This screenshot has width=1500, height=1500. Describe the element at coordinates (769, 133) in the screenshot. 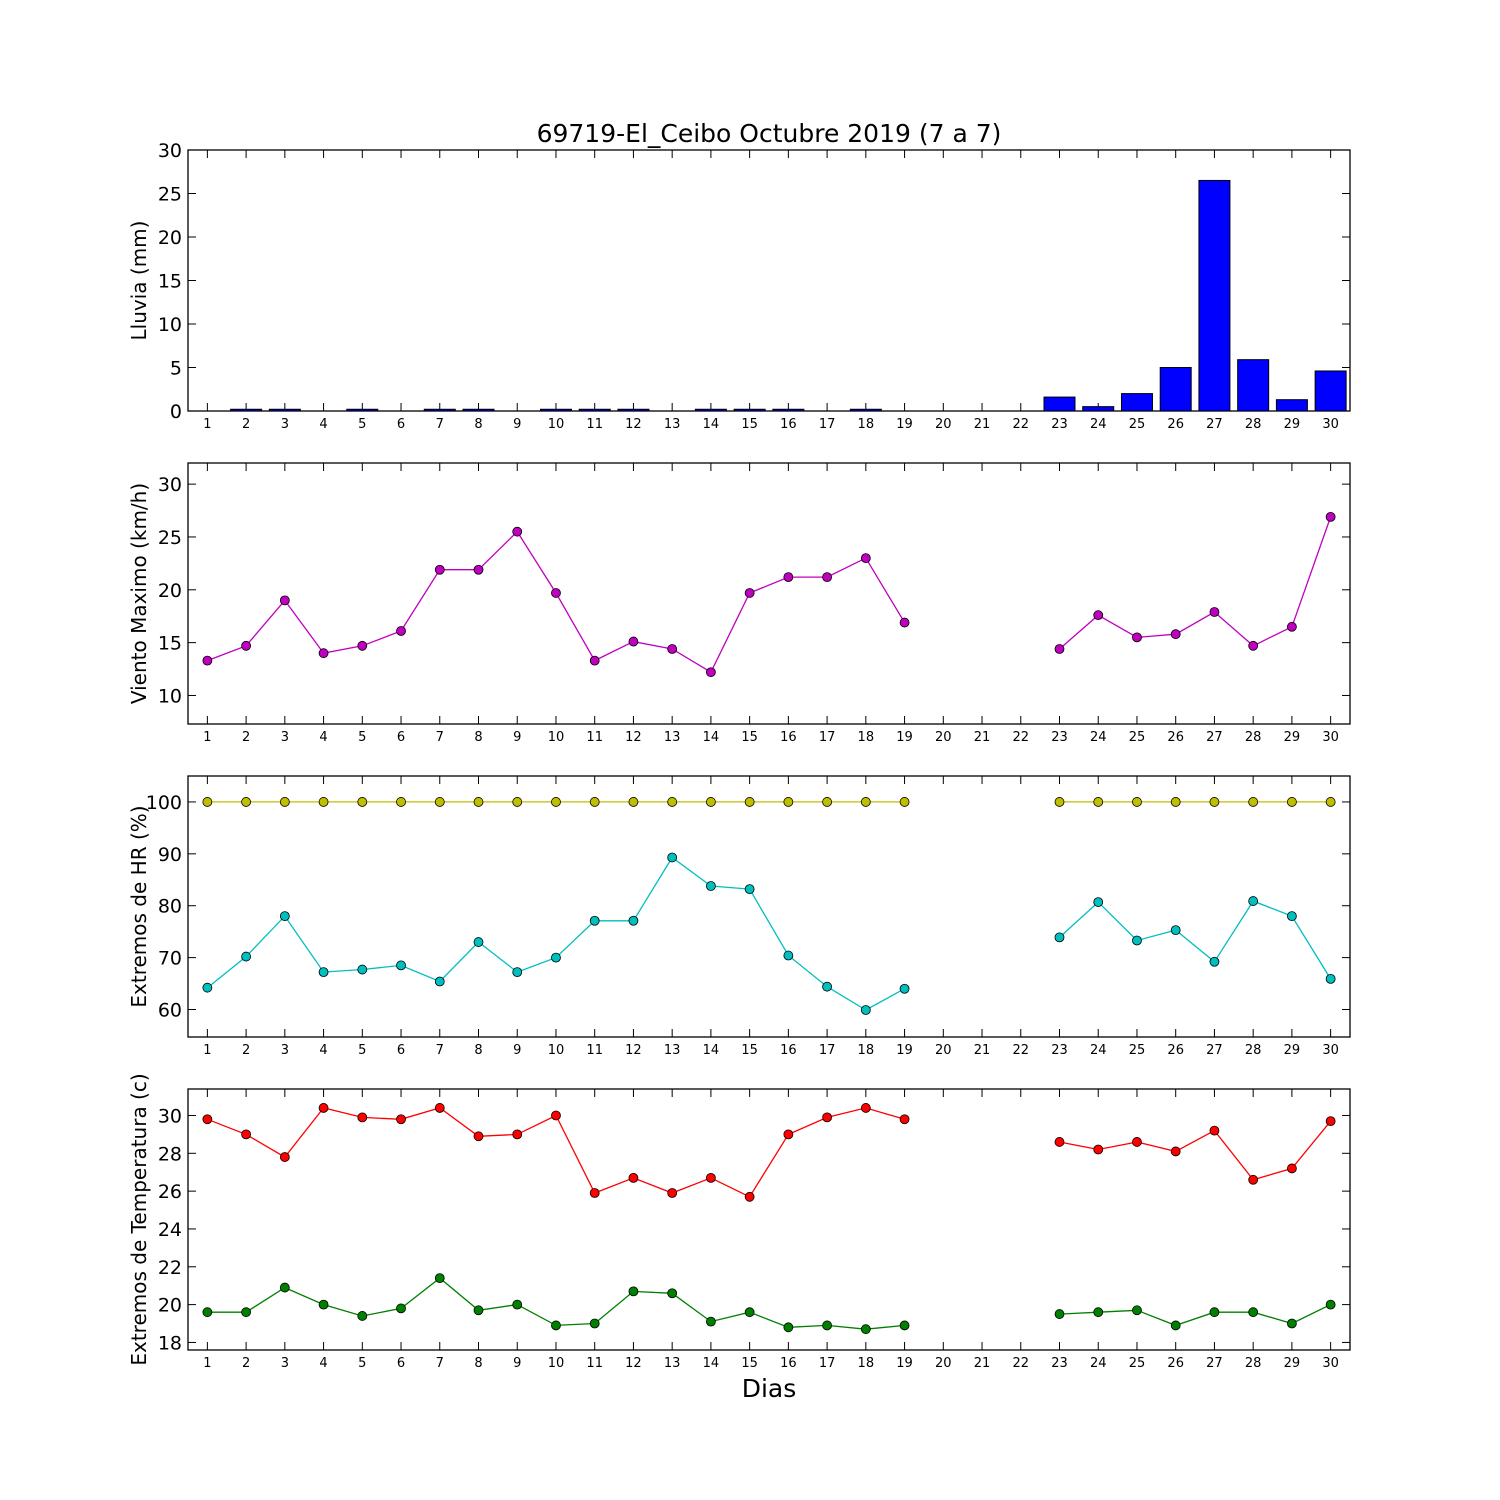

I see `chart-title: 69719-El_Ceibo Octubre 2019 (7 a 7)` at that location.